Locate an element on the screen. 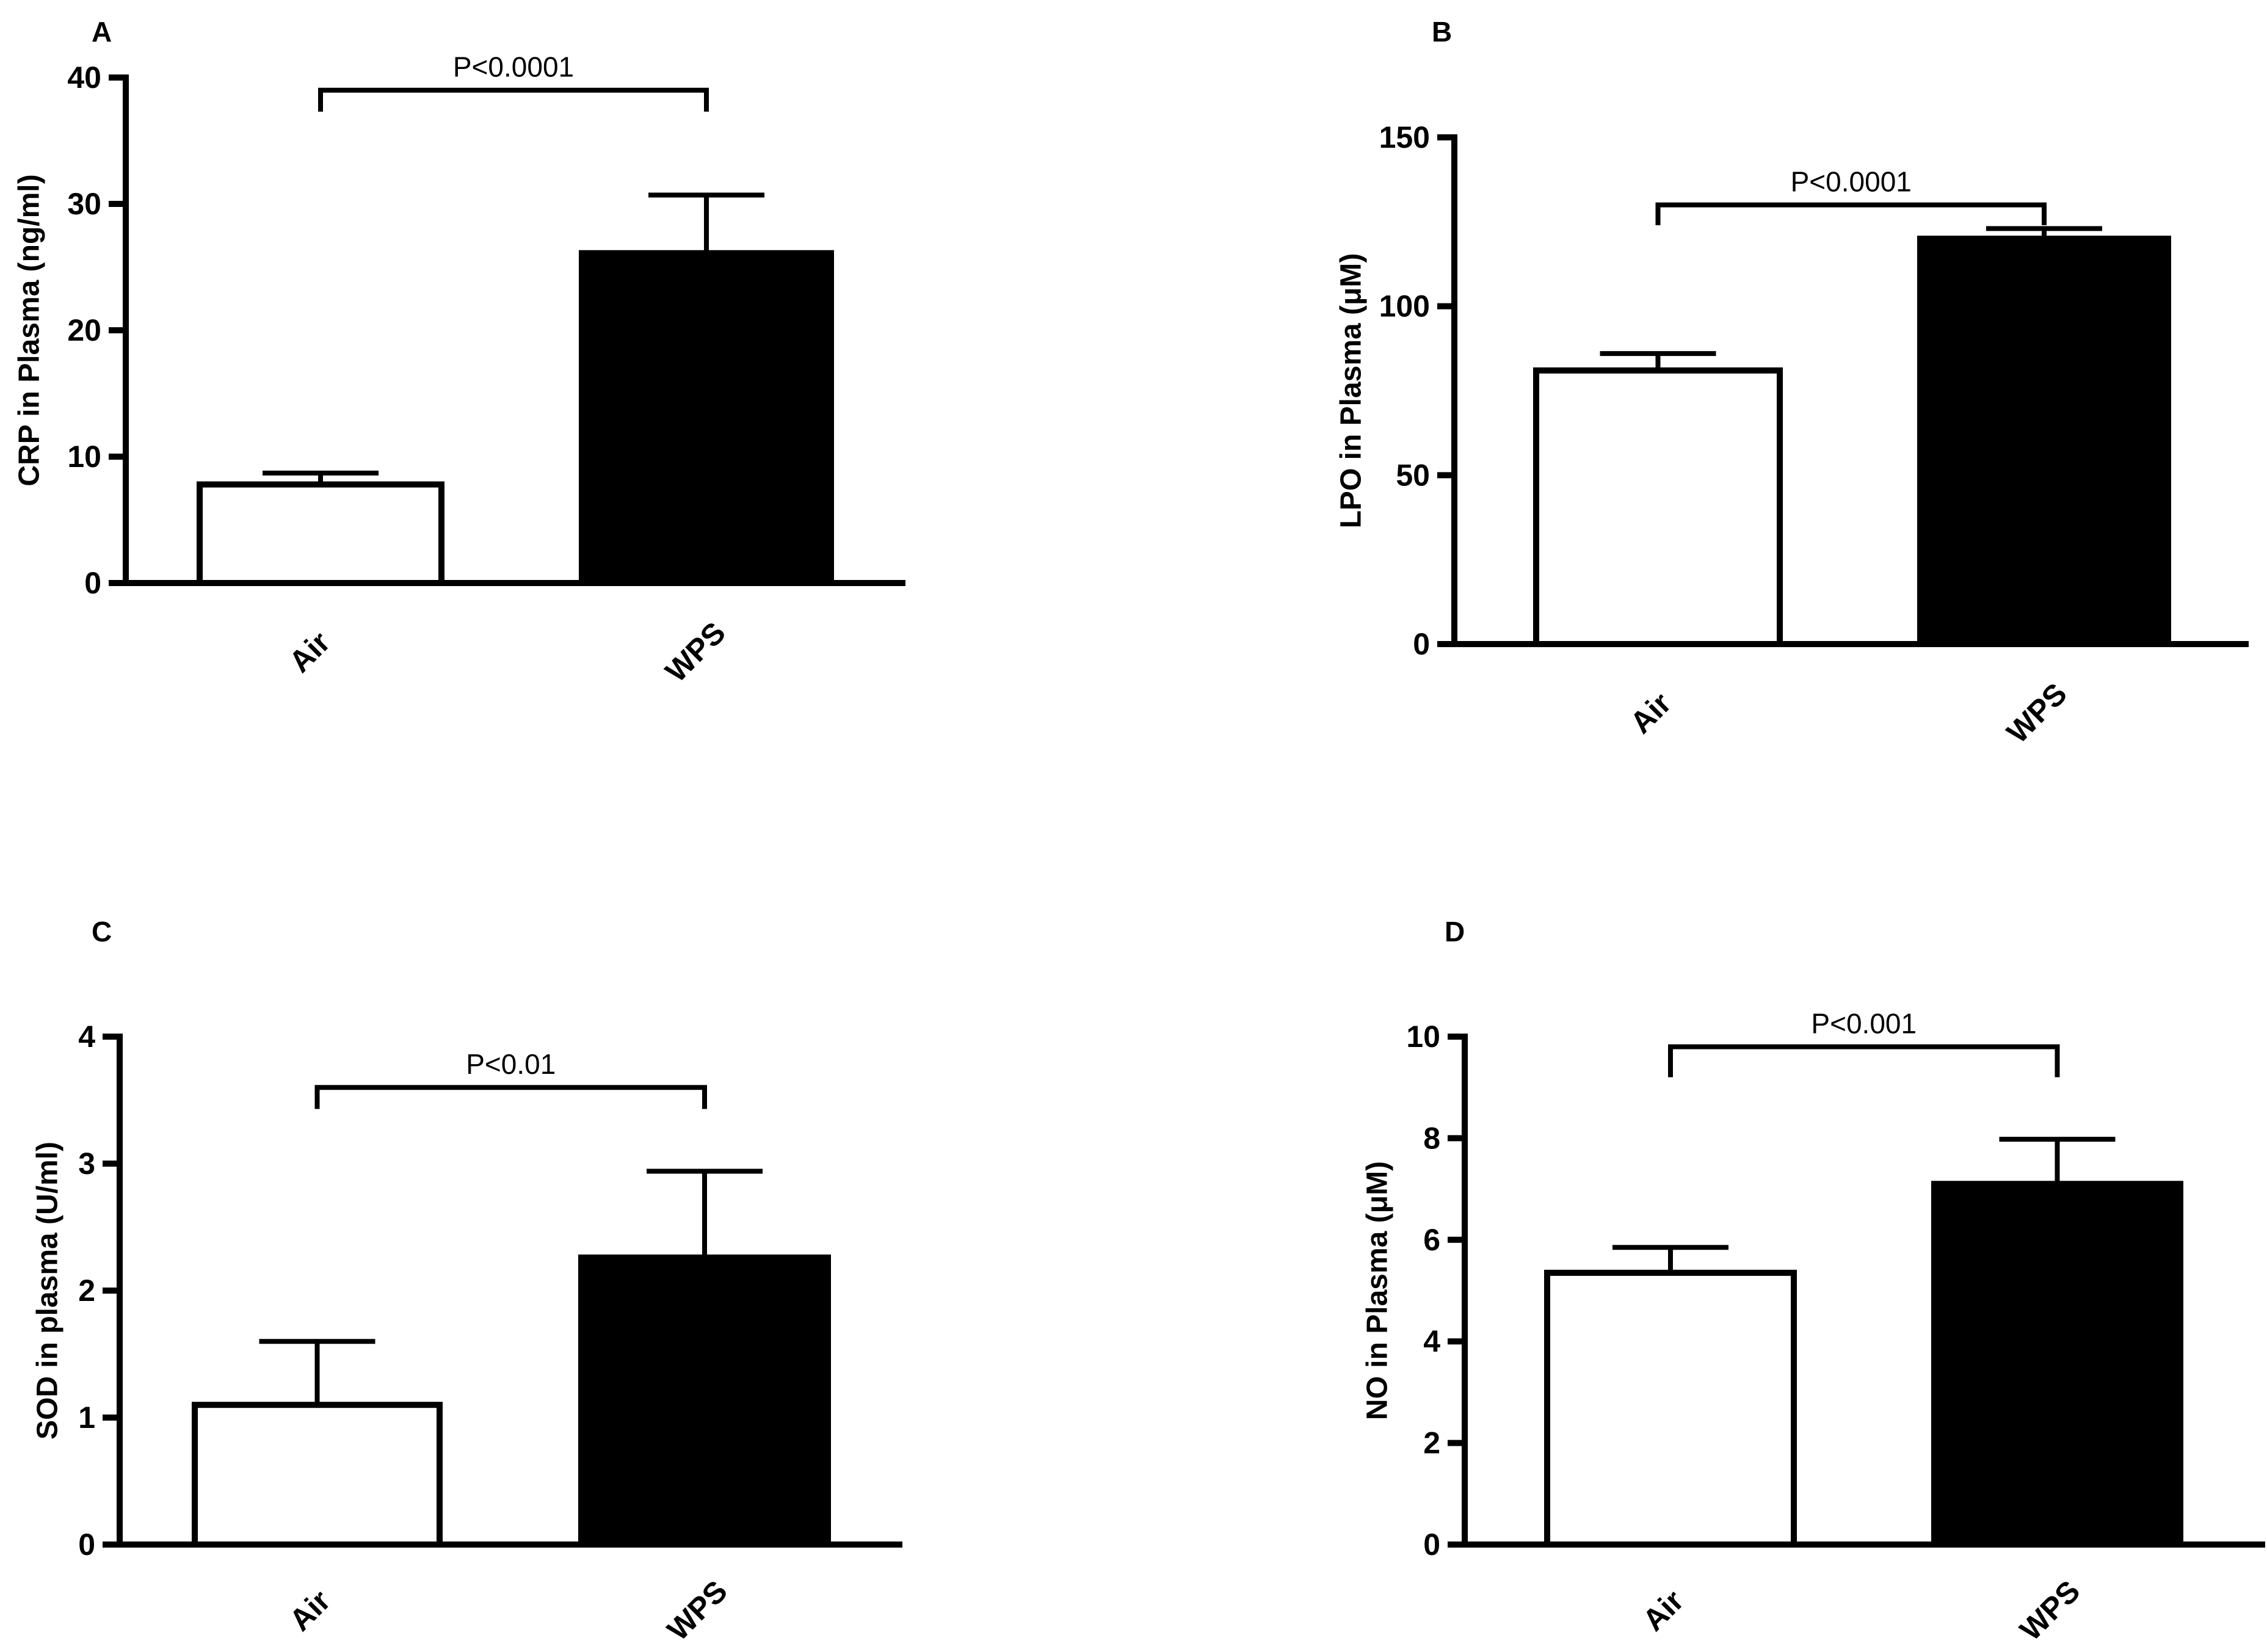  y-tick-label: 20 is located at coordinates (84, 330).